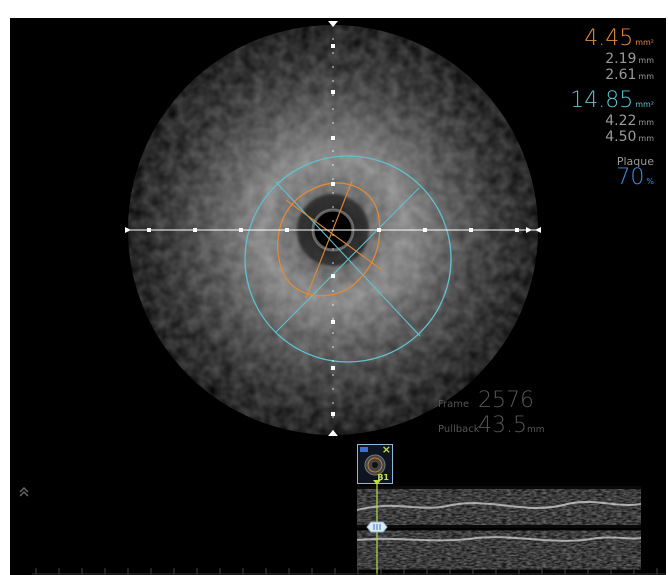  I want to click on lumen-min-diameter-unit: mm, so click(646, 60).